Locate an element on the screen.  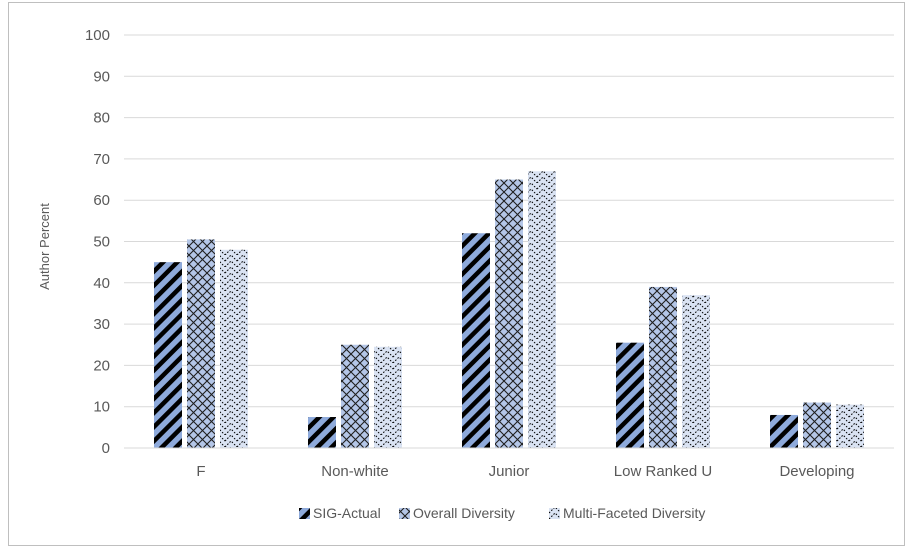
bar-sig-actual-f is located at coordinates (168, 355).